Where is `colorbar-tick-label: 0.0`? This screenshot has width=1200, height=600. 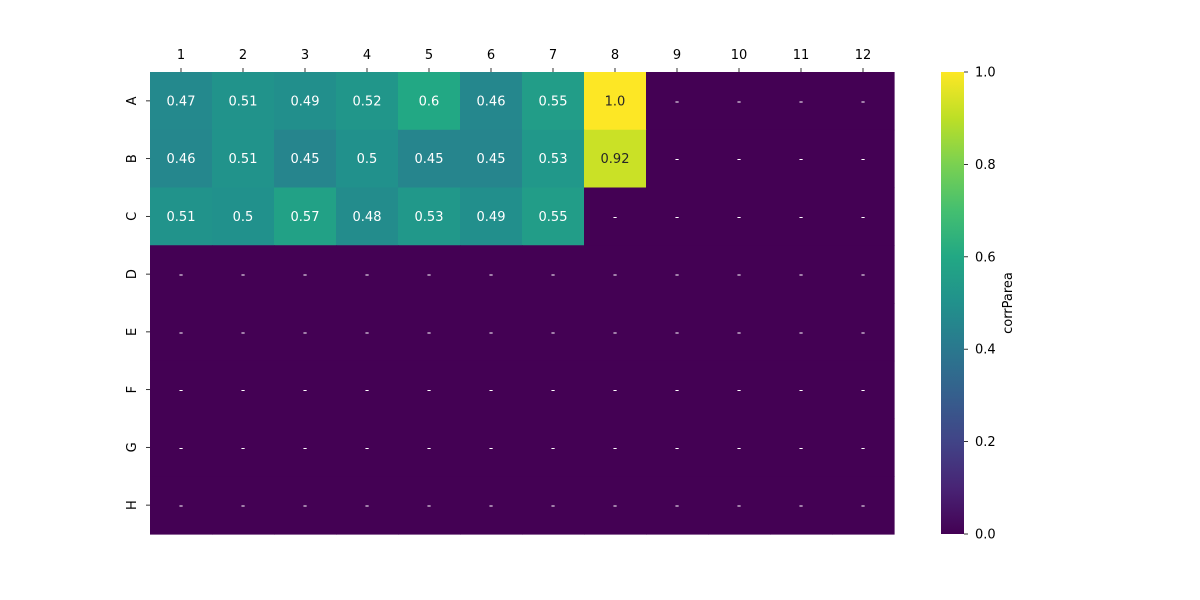
colorbar-tick-label: 0.0 is located at coordinates (985, 535).